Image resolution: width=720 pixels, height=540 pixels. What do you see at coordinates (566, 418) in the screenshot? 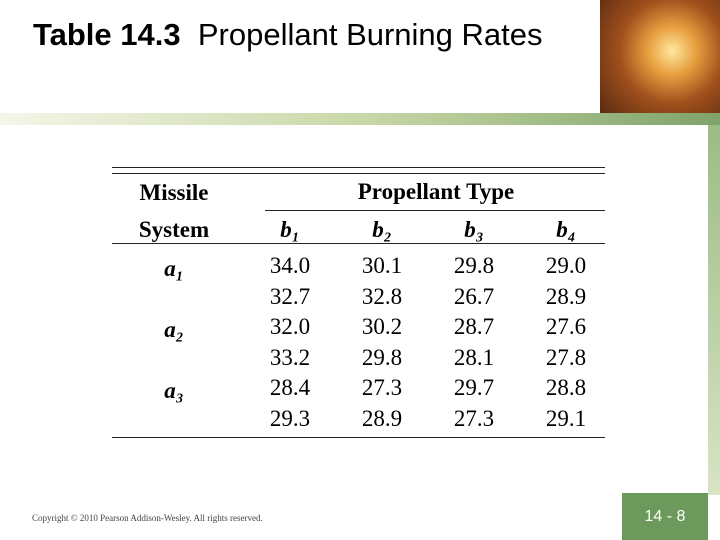
I see `rate-value: 29.1` at bounding box center [566, 418].